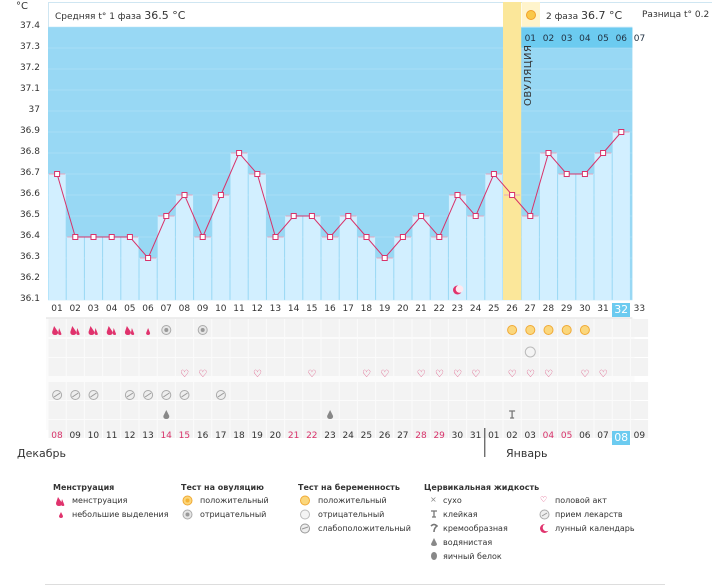  Describe the element at coordinates (202, 436) in the screenshot. I see `date-label: 16` at that location.